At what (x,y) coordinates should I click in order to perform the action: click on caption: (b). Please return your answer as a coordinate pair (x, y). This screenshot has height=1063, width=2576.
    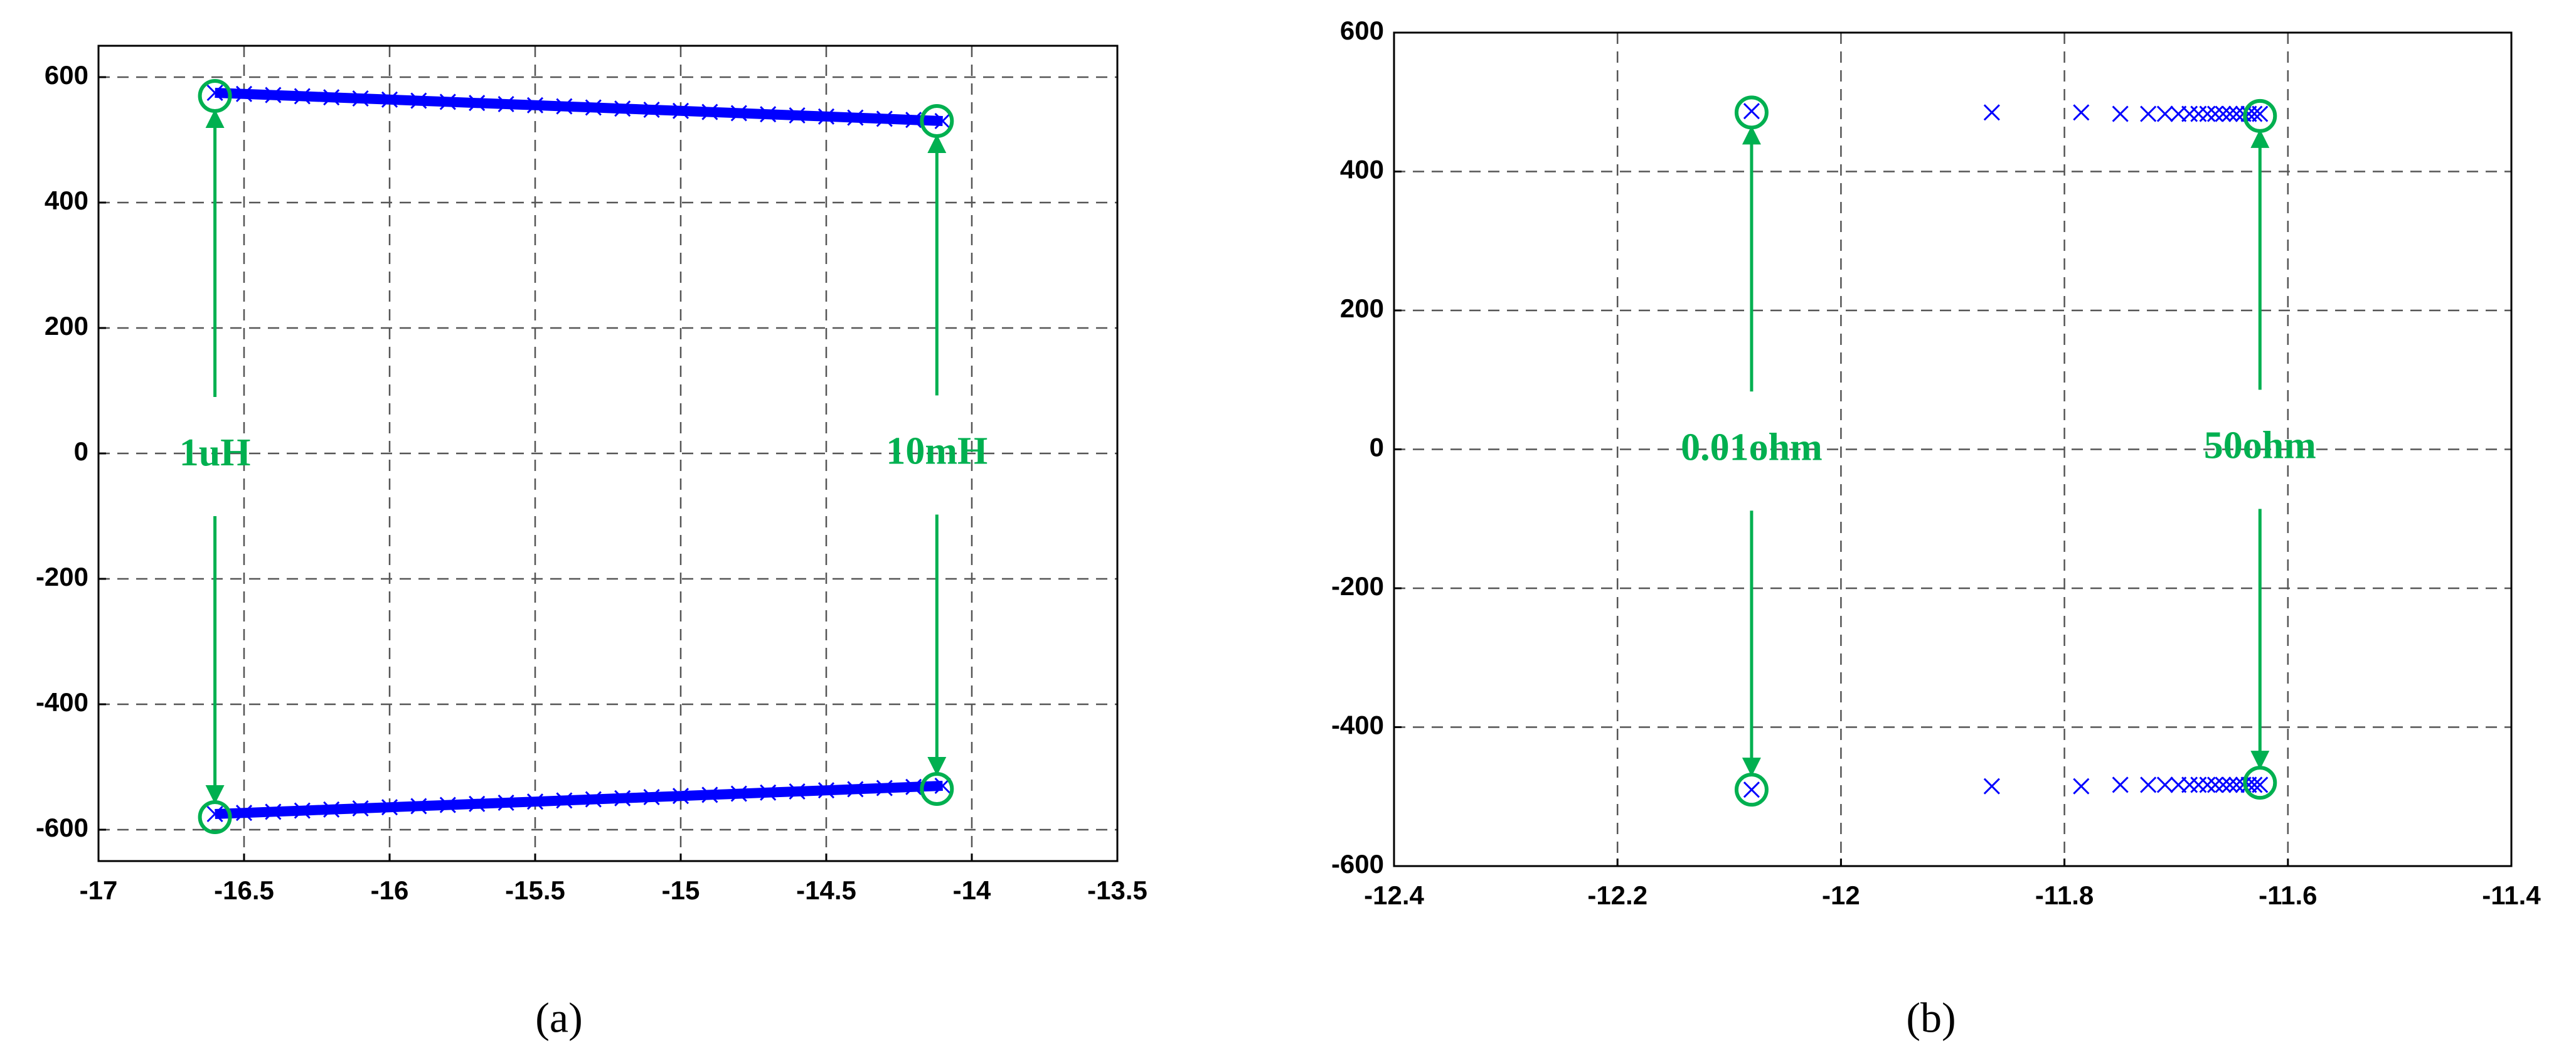
    Looking at the image, I should click on (1931, 1018).